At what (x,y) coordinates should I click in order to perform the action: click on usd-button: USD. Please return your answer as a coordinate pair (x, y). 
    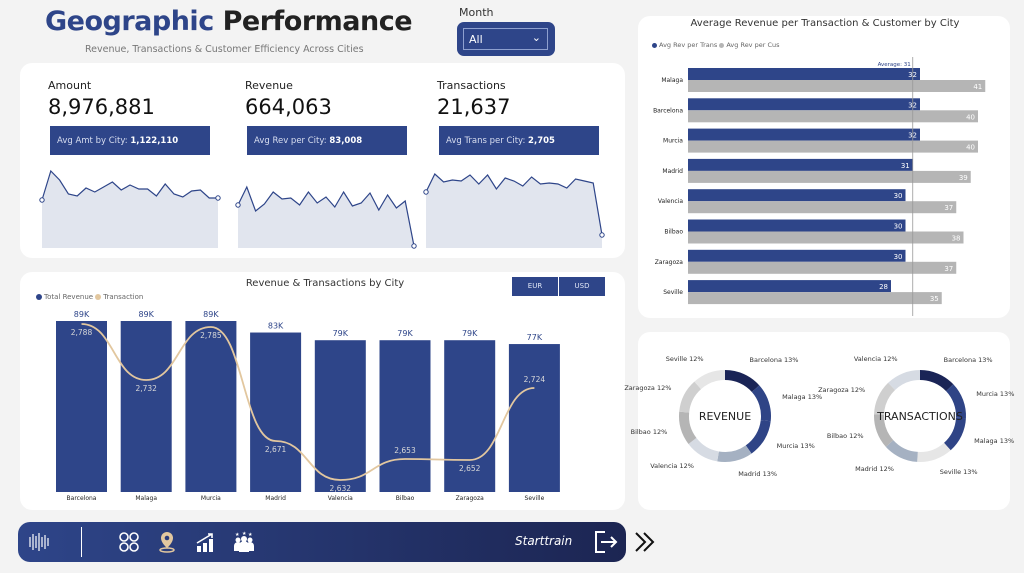
    Looking at the image, I should click on (582, 286).